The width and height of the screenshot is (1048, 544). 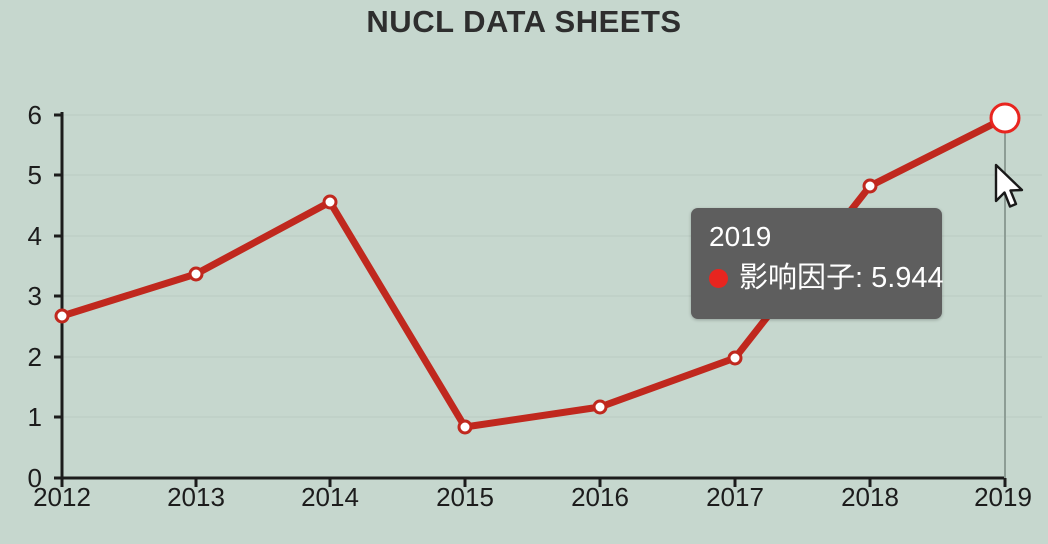 What do you see at coordinates (533, 482) in the screenshot?
I see `x-axis-ticks` at bounding box center [533, 482].